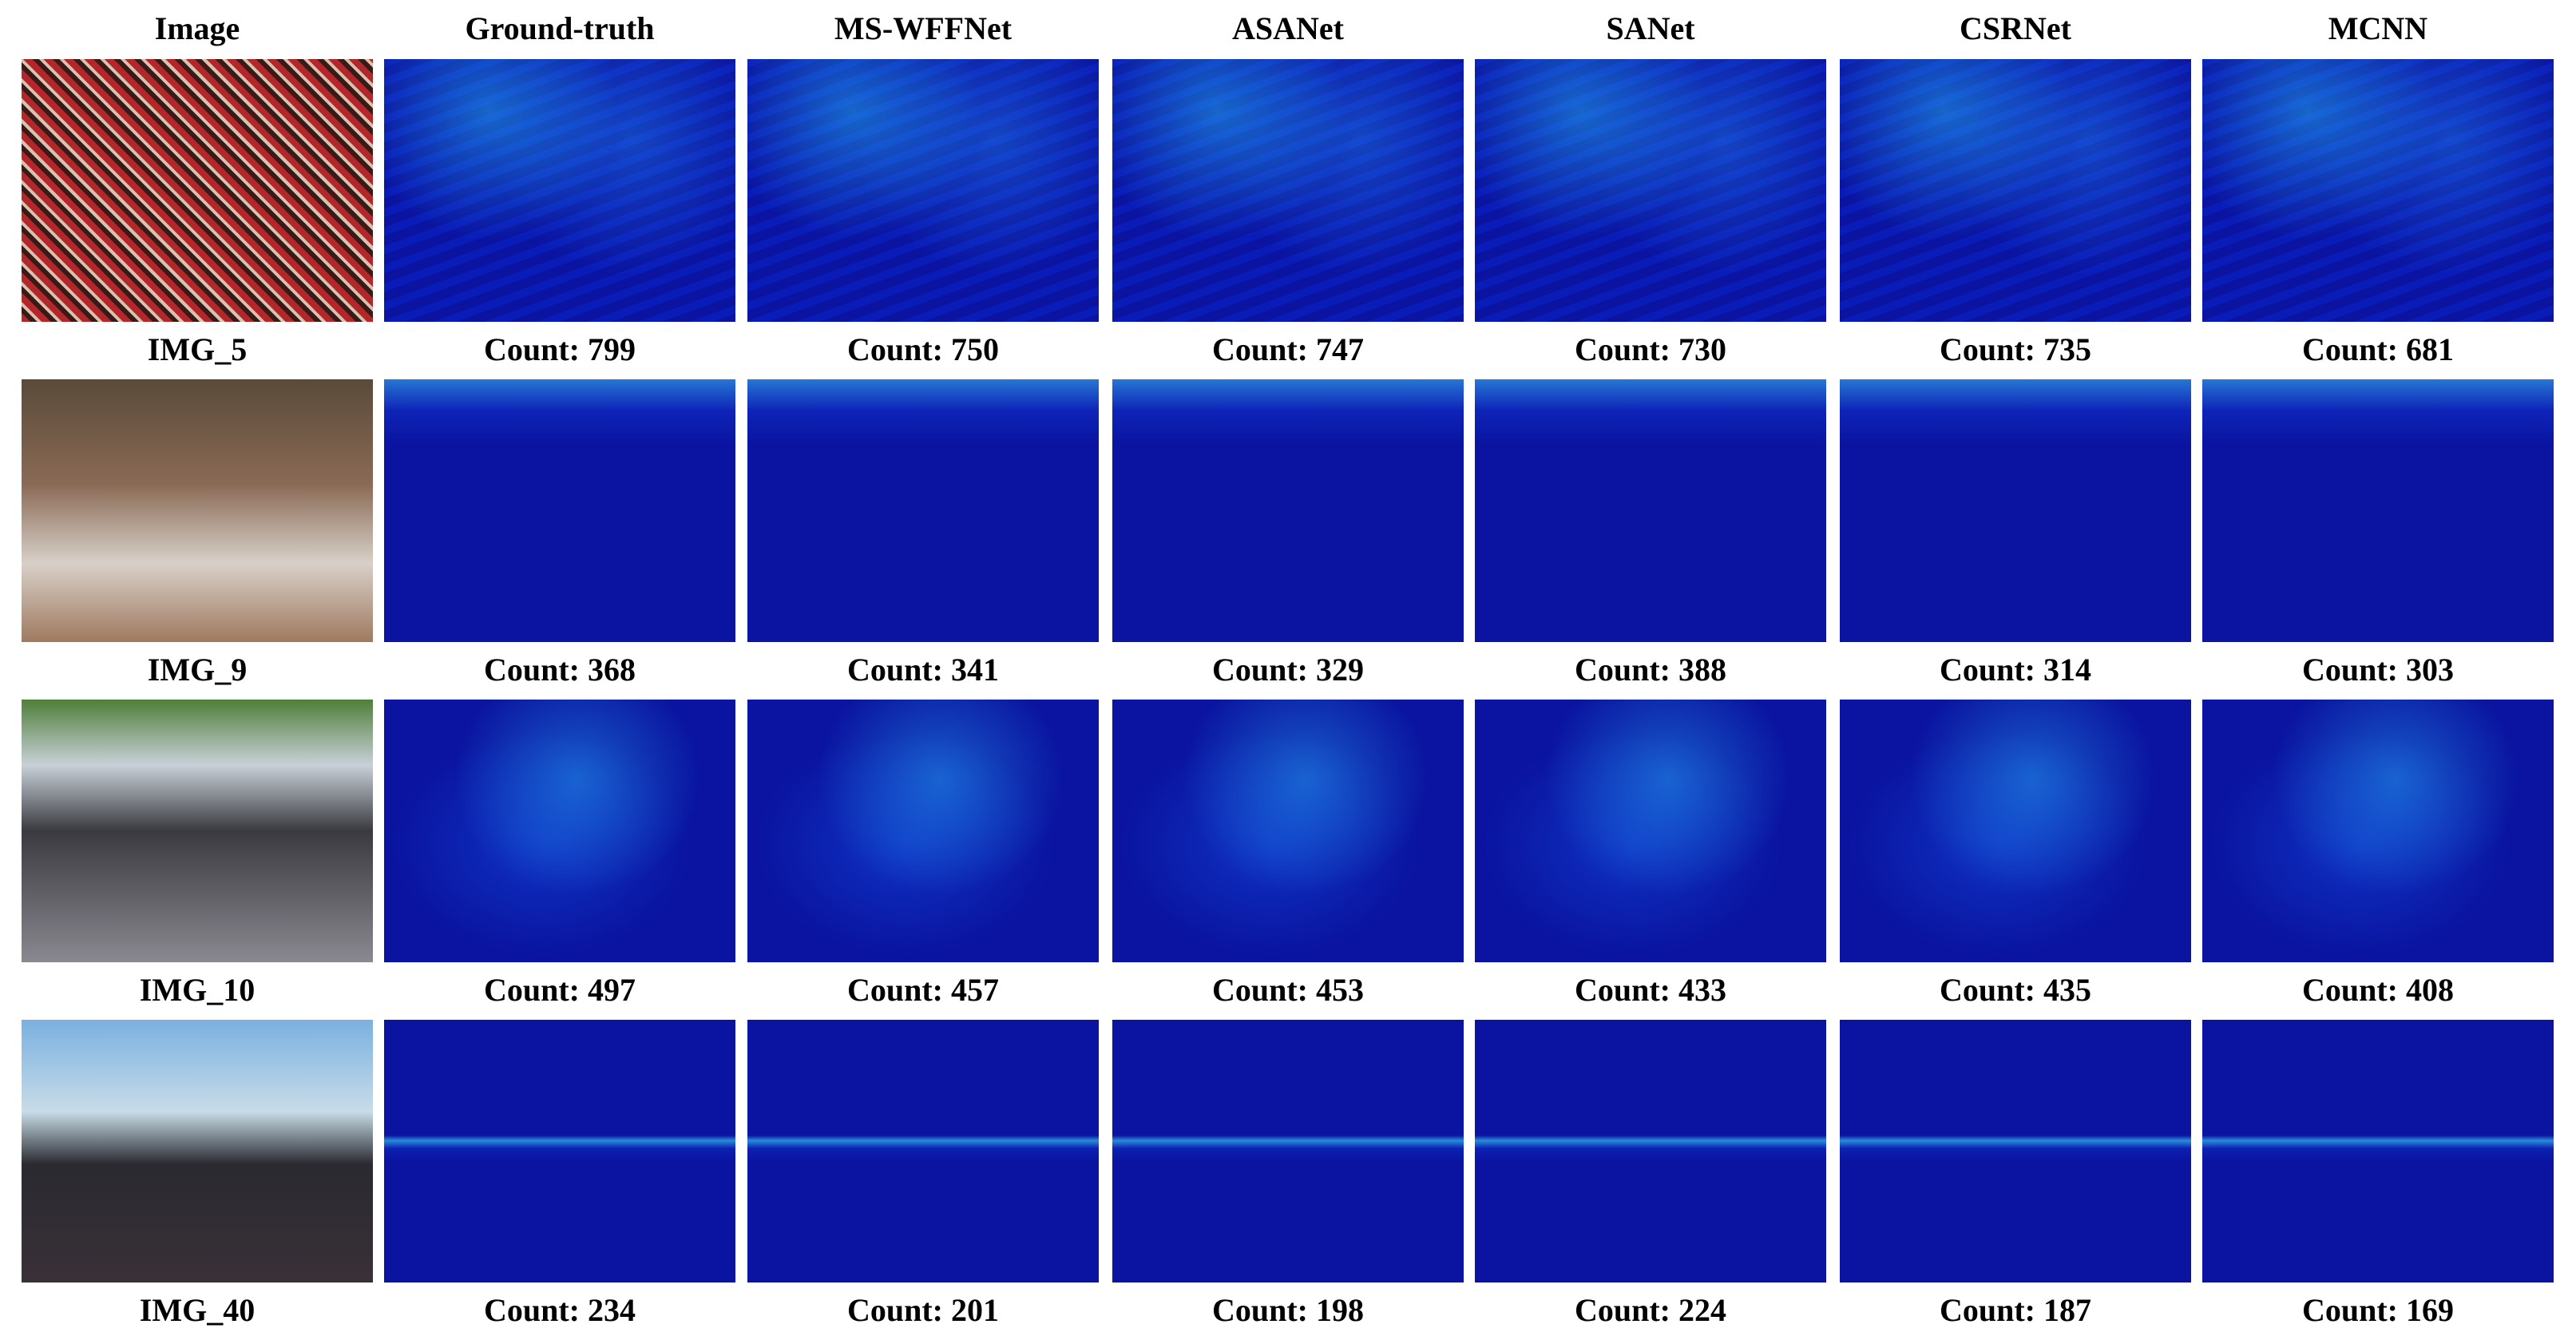 This screenshot has width=2576, height=1340. Describe the element at coordinates (2378, 670) in the screenshot. I see `count-label: Count: 303` at that location.